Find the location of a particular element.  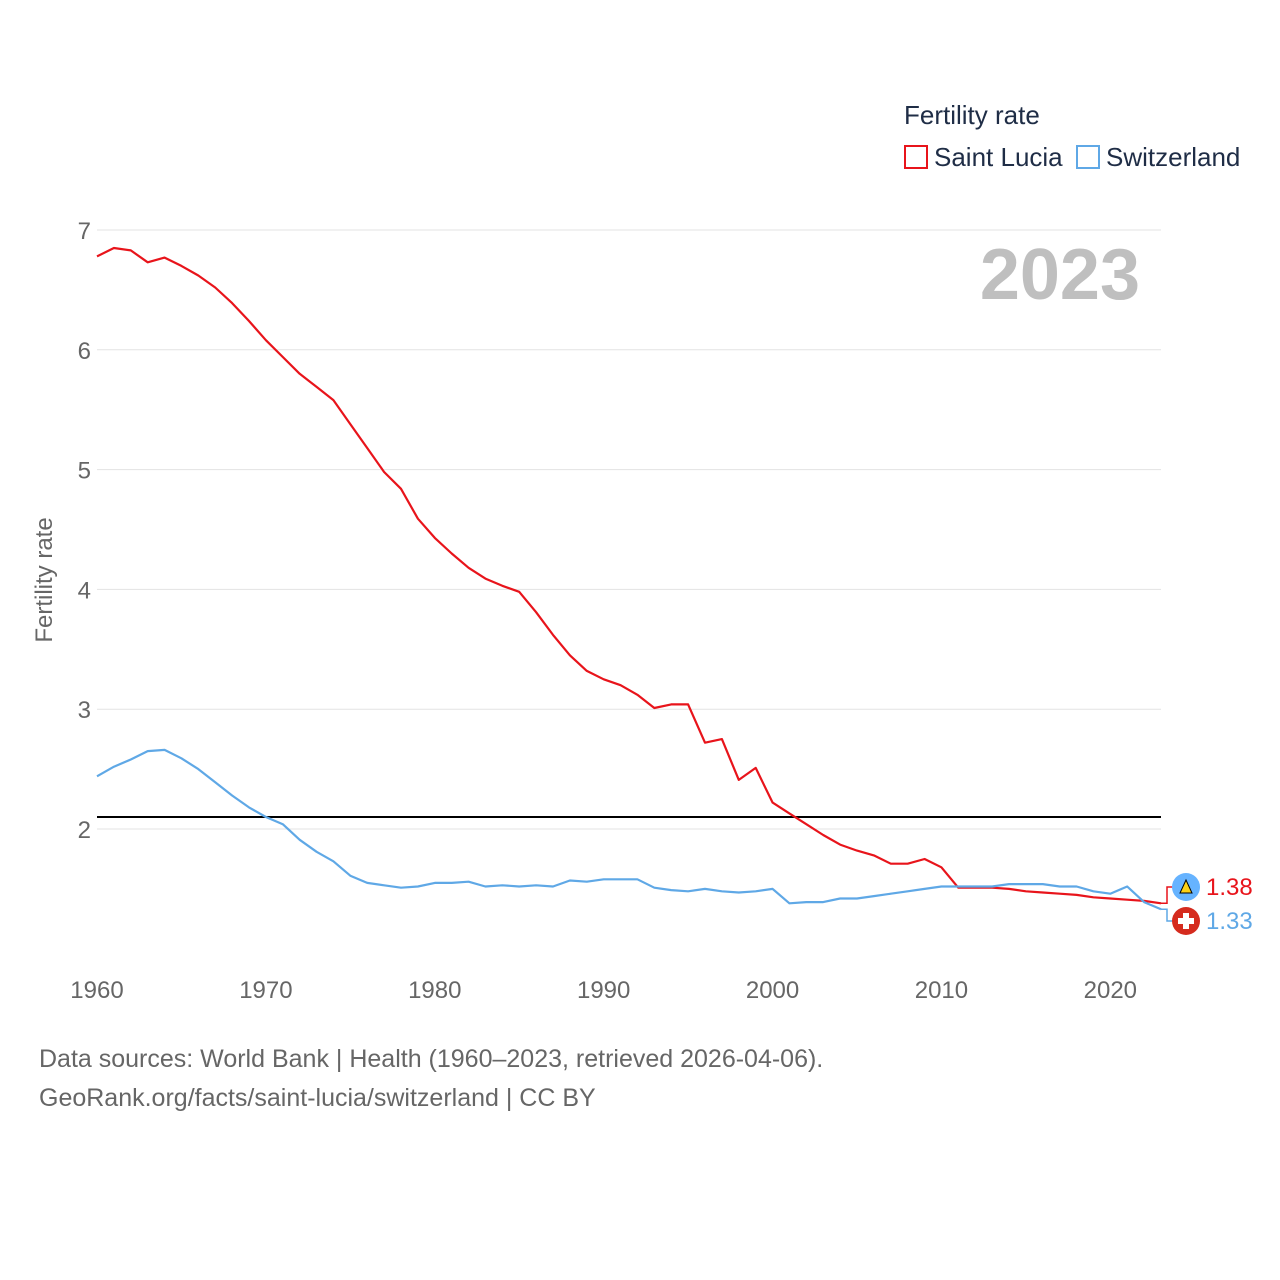

x-axis-ticks: 1960 1970 1980 1990 2000 2010 2020 is located at coordinates (603, 990).